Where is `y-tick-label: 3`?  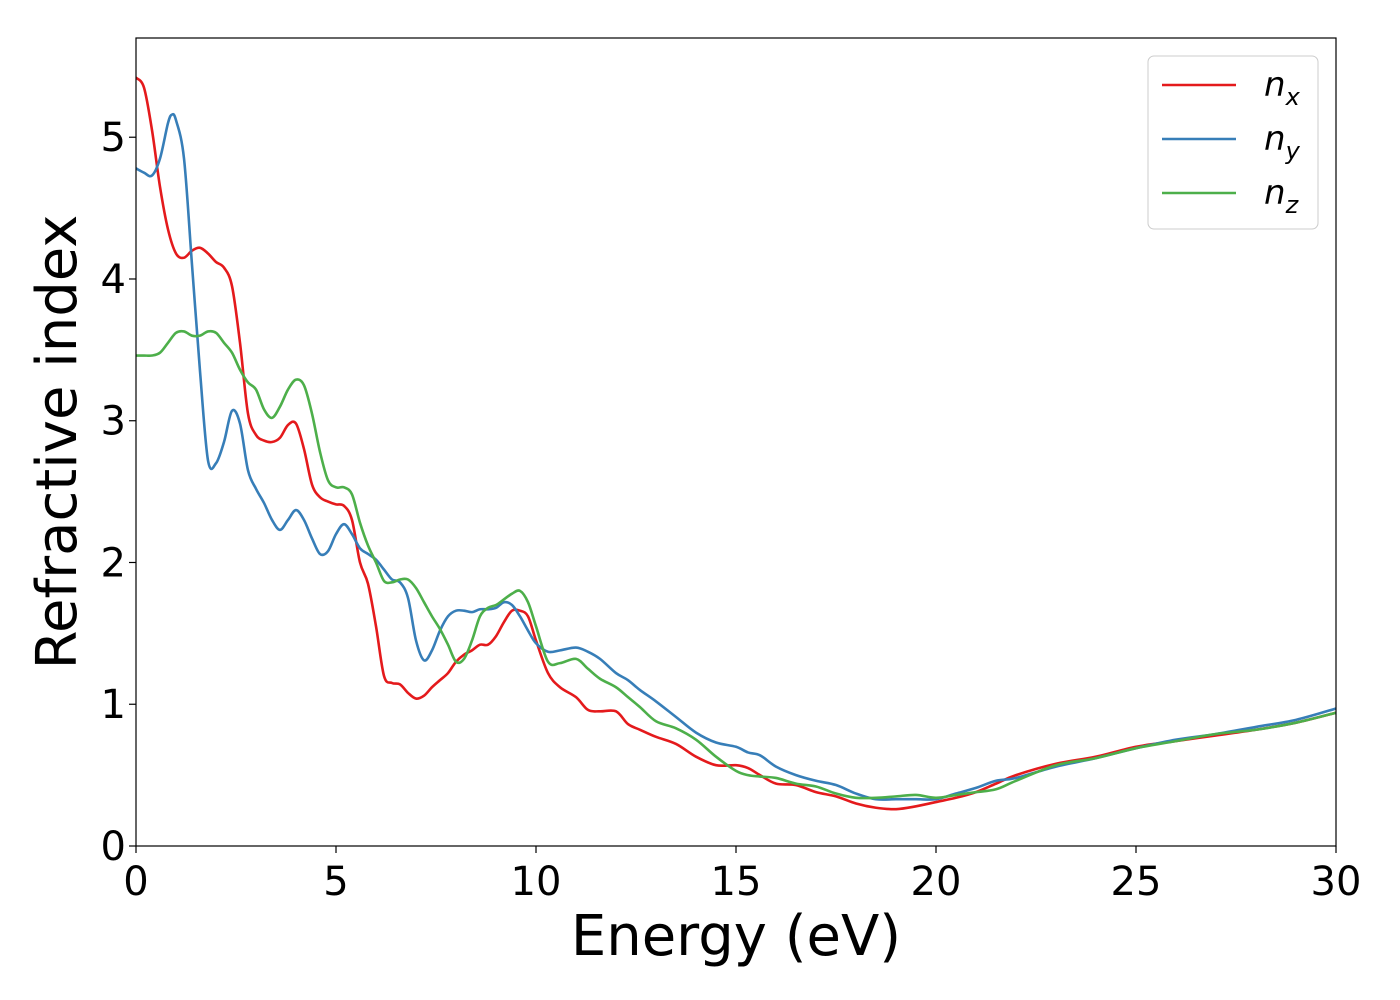 y-tick-label: 3 is located at coordinates (113, 422).